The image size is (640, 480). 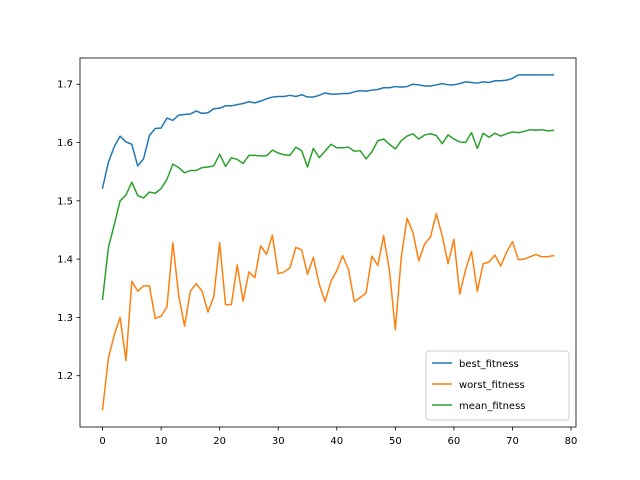 What do you see at coordinates (65, 85) in the screenshot?
I see `y-tick-label: 1.7` at bounding box center [65, 85].